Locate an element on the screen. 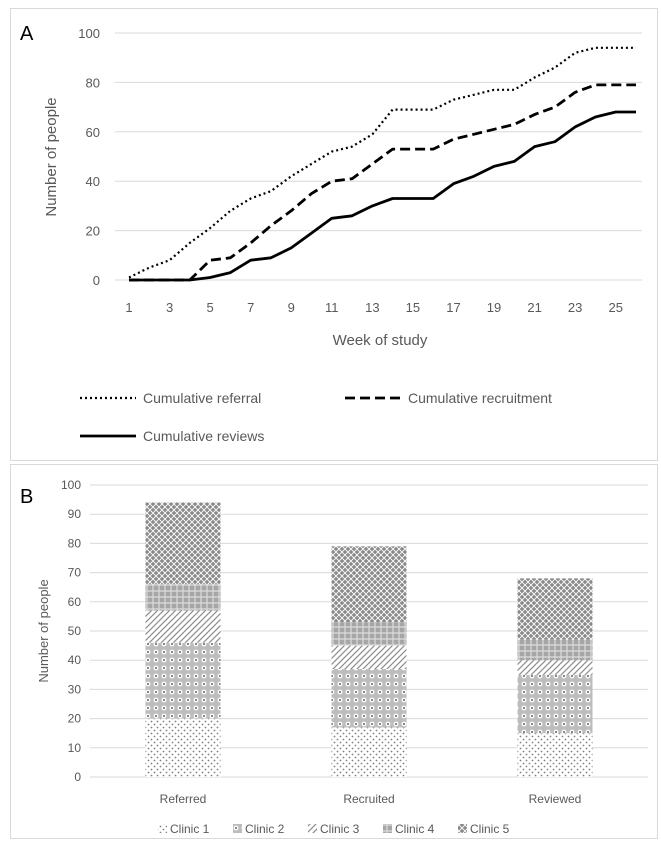 This screenshot has width=661, height=843. line-chart-y-tick-labels: 0 20 40 60 80 100 is located at coordinates (89, 157).